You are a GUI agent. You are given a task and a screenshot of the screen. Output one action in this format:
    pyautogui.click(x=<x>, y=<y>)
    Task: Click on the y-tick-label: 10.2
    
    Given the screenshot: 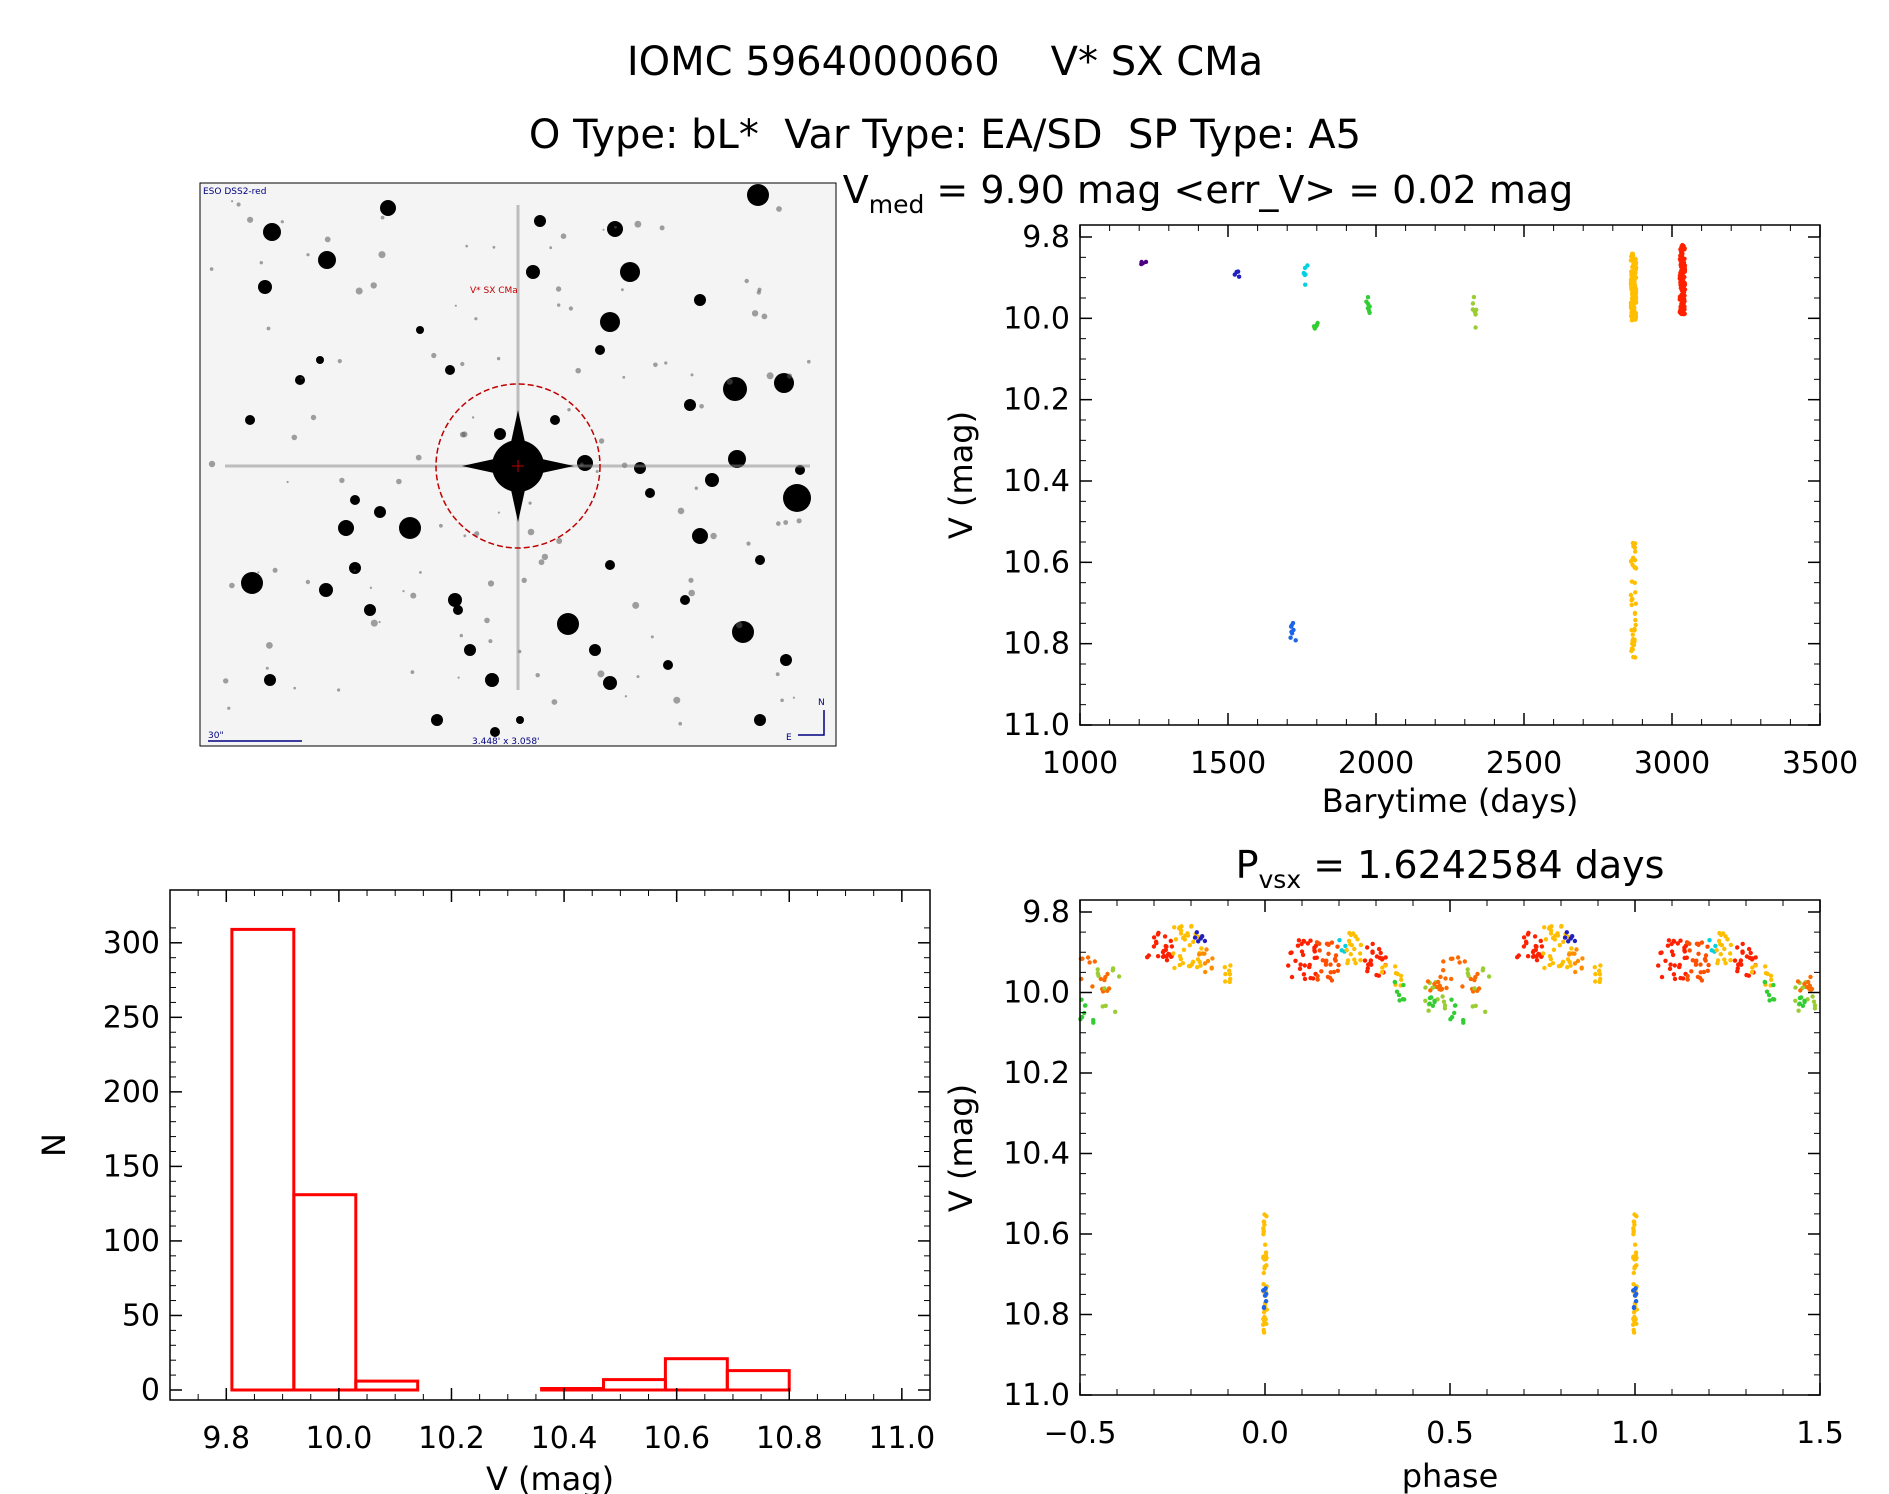 What is the action you would take?
    pyautogui.click(x=1036, y=1073)
    